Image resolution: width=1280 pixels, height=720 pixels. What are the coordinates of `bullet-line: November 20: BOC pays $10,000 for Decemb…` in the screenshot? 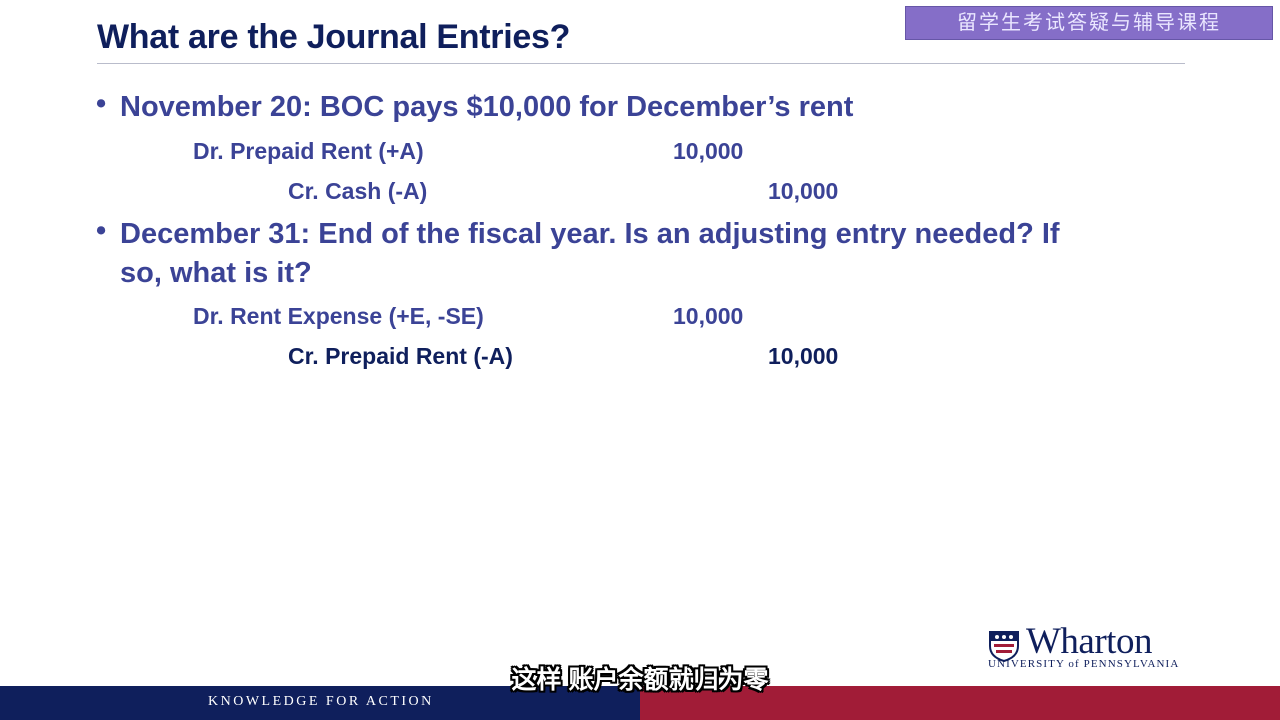 It's located at (487, 107).